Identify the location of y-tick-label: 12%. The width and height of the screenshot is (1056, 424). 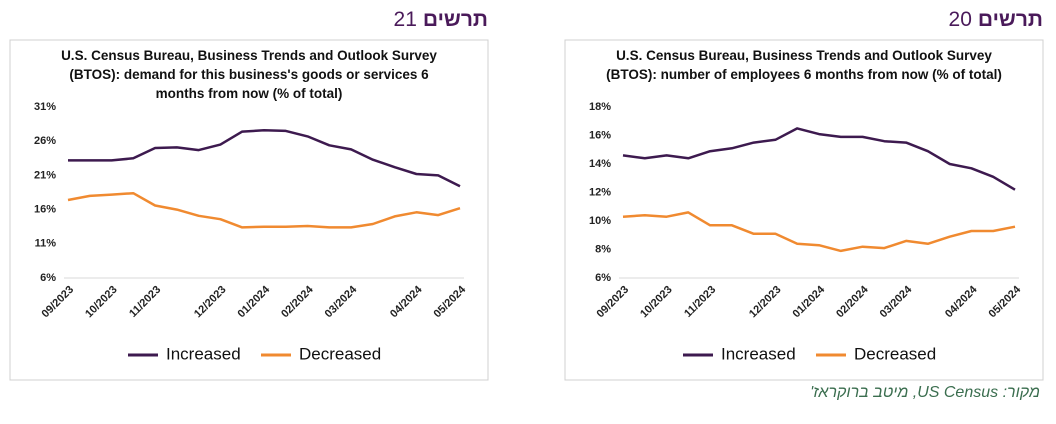
(600, 192).